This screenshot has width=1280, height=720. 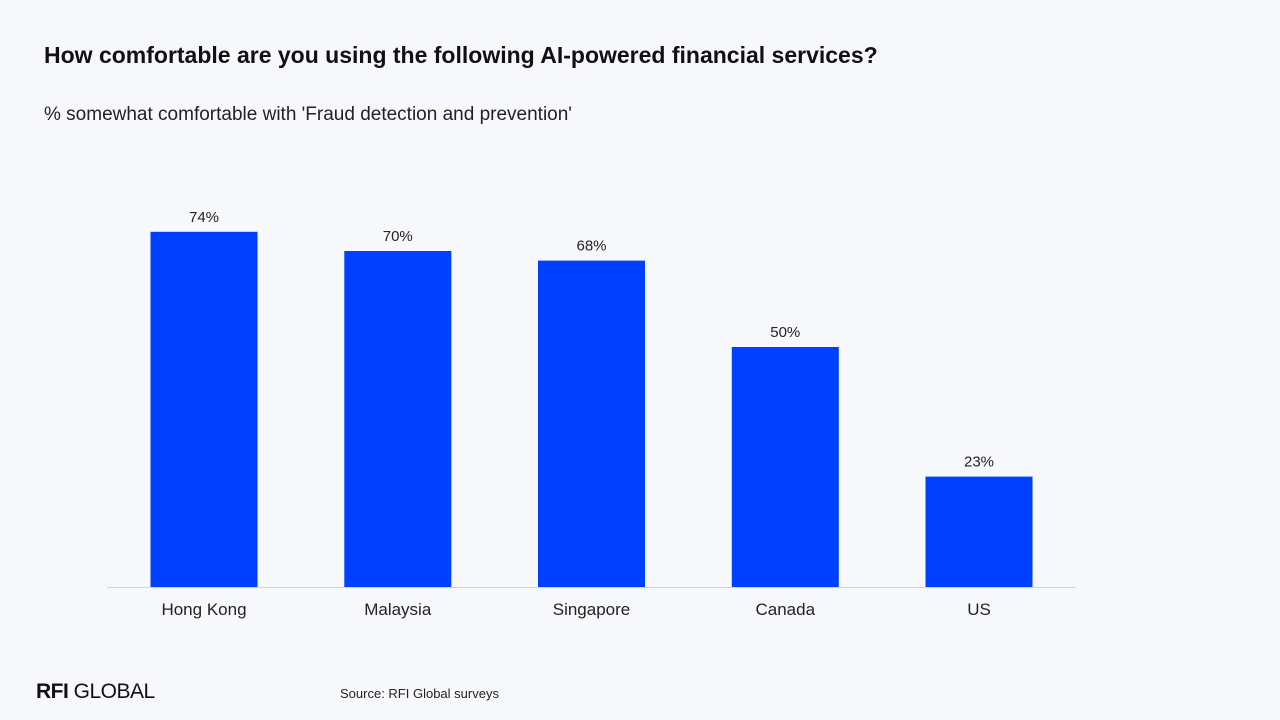 What do you see at coordinates (419, 693) in the screenshot?
I see `source-note: Source: RFI Global surveys` at bounding box center [419, 693].